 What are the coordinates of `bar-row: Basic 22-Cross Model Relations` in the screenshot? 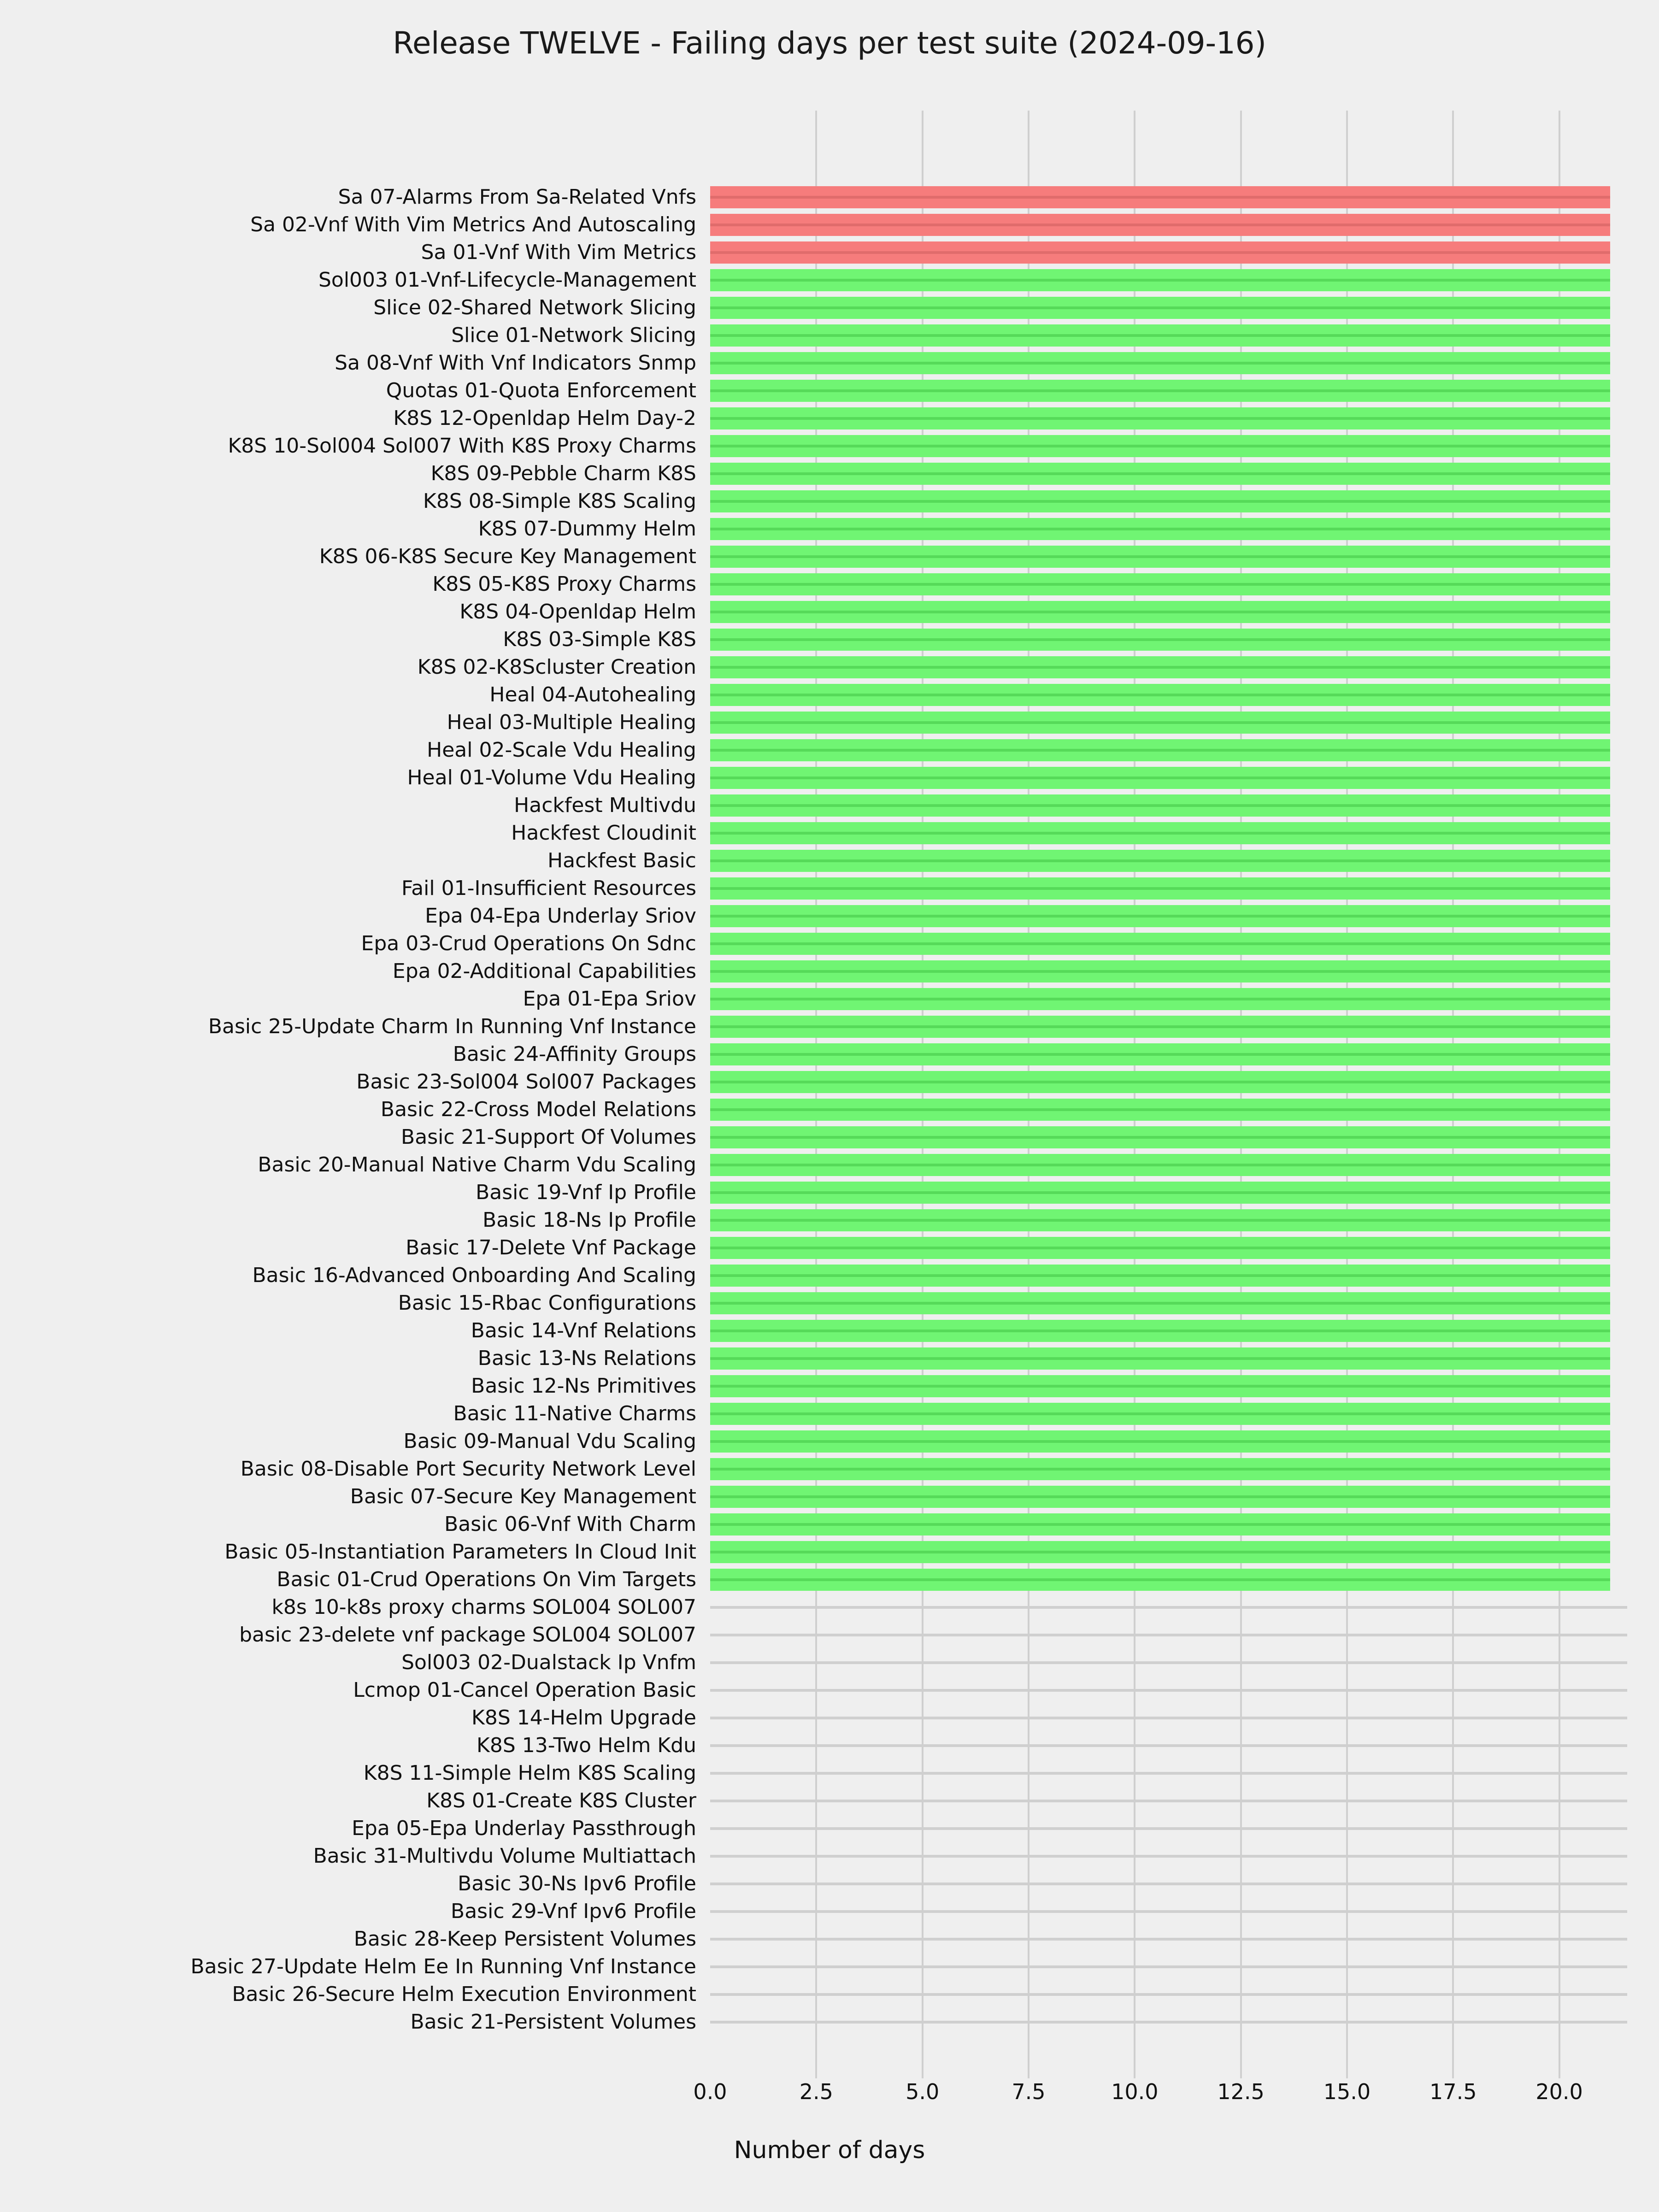 It's located at (829, 1110).